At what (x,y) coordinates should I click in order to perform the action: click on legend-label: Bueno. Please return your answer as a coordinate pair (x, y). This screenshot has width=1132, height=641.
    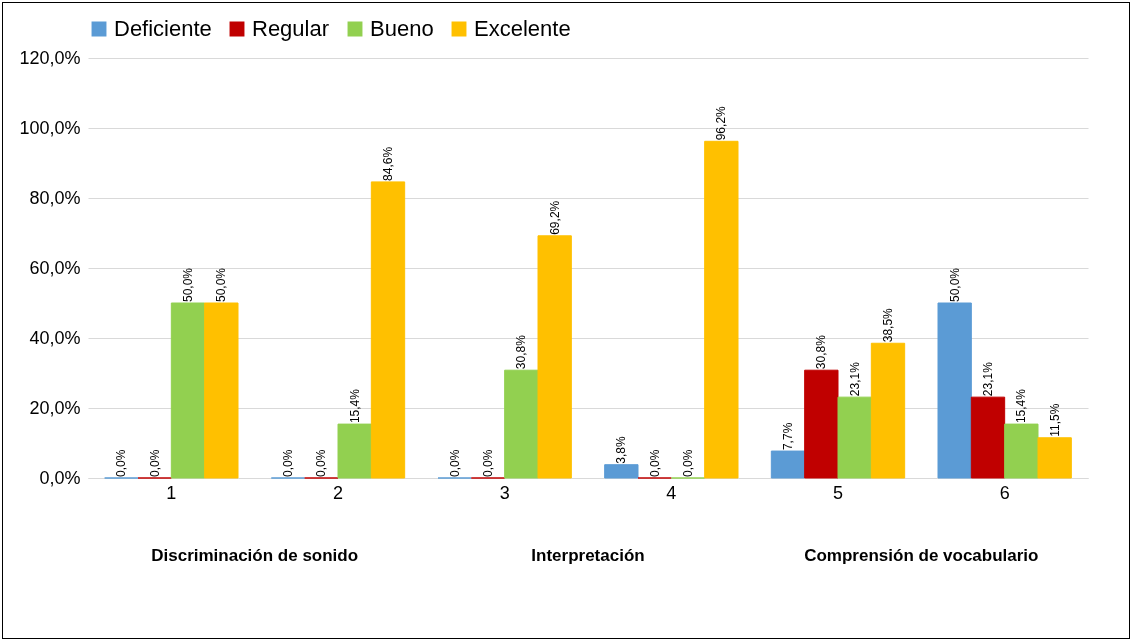
    Looking at the image, I should click on (402, 28).